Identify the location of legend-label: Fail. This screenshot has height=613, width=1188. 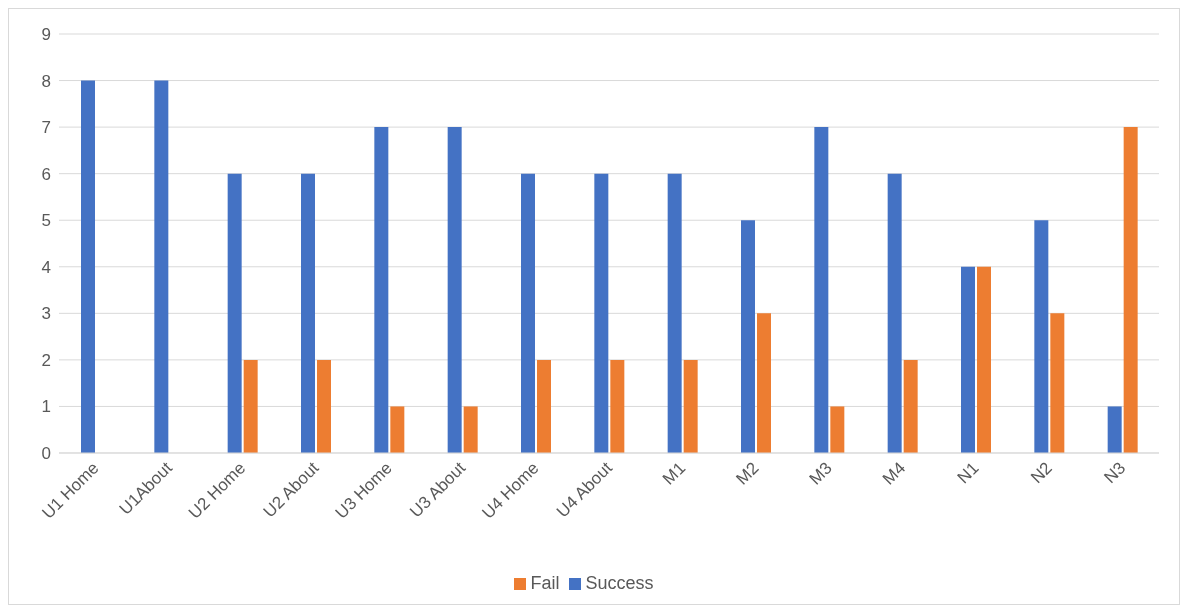
(545, 583).